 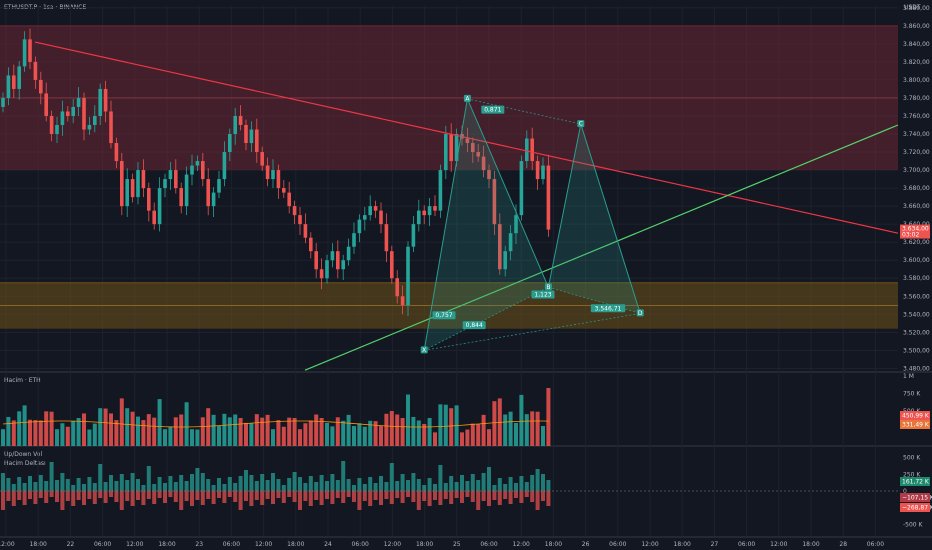 I want to click on harmonic-point-c: C, so click(x=581, y=124).